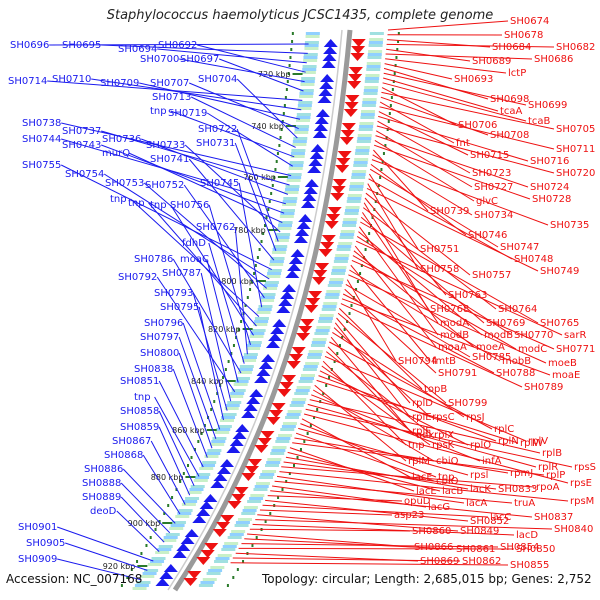  I want to click on gene-label: fnt, so click(463, 143).